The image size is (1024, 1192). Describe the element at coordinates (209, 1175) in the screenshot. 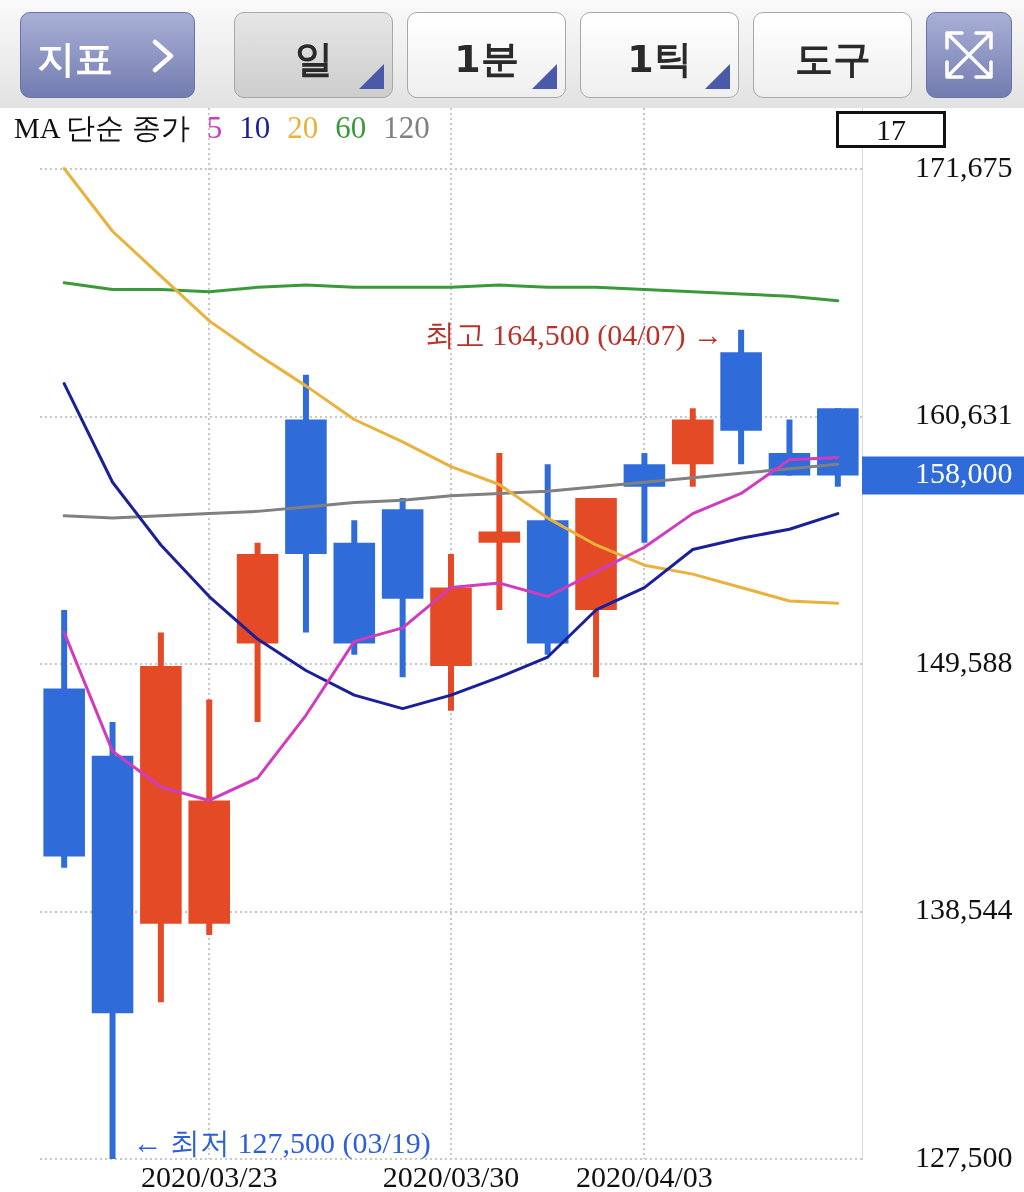

I see `x-tick-label: 2020/03/23` at that location.